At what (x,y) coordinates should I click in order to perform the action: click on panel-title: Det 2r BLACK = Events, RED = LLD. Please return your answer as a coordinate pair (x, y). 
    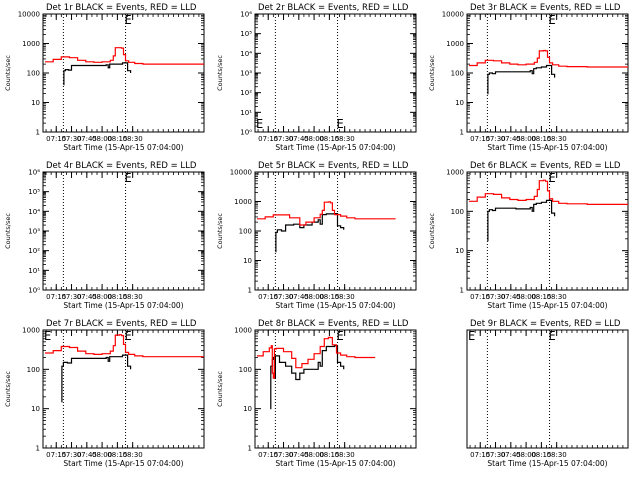
    Looking at the image, I should click on (333, 8).